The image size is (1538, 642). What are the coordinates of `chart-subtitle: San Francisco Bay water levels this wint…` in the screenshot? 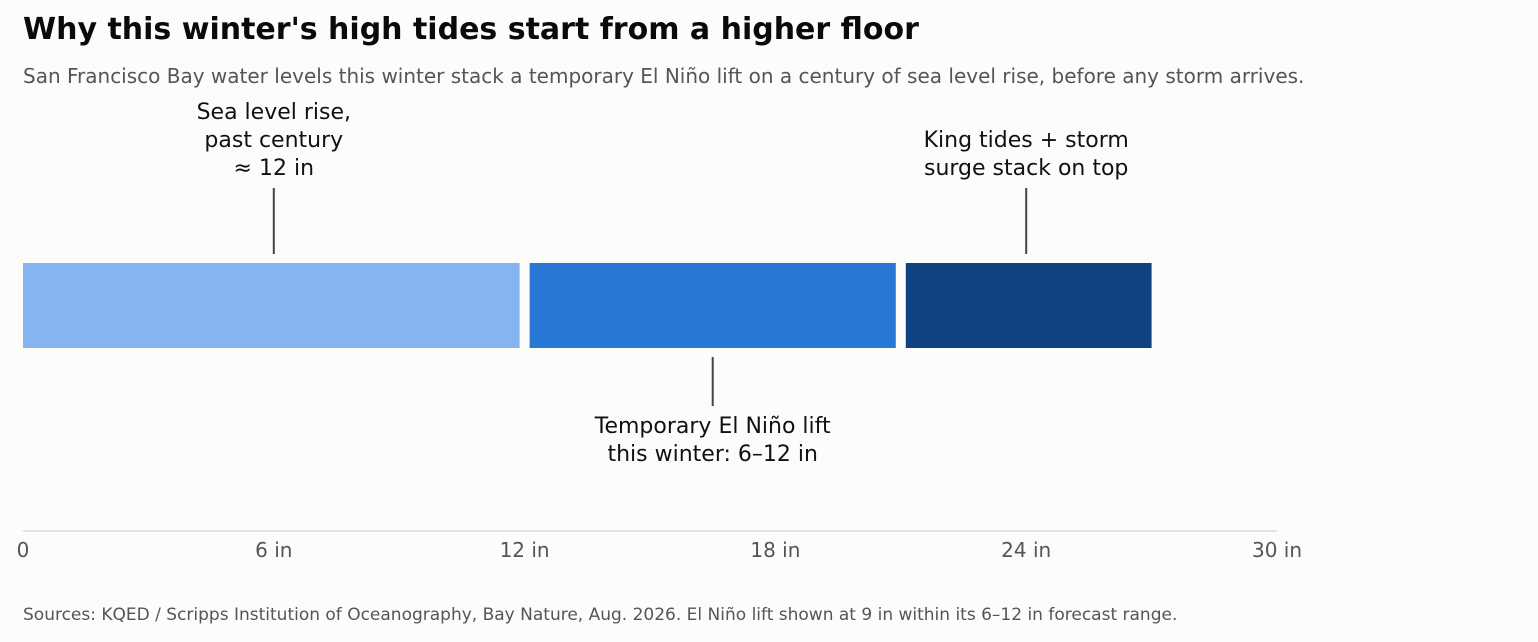 It's located at (664, 76).